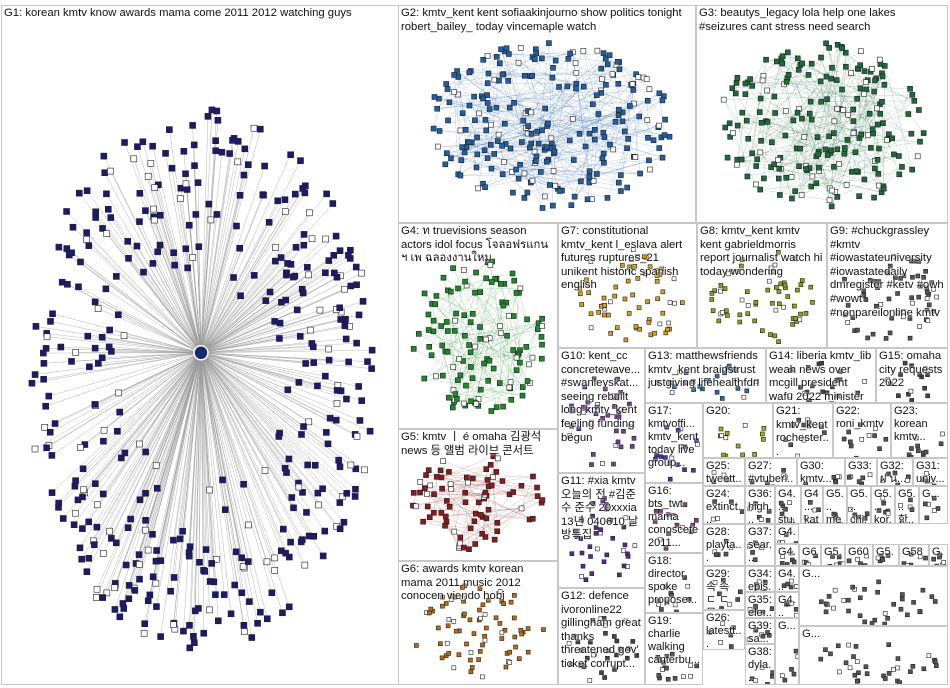 Image resolution: width=950 pixels, height=688 pixels. What do you see at coordinates (603, 539) in the screenshot?
I see `group-graph-g11` at bounding box center [603, 539].